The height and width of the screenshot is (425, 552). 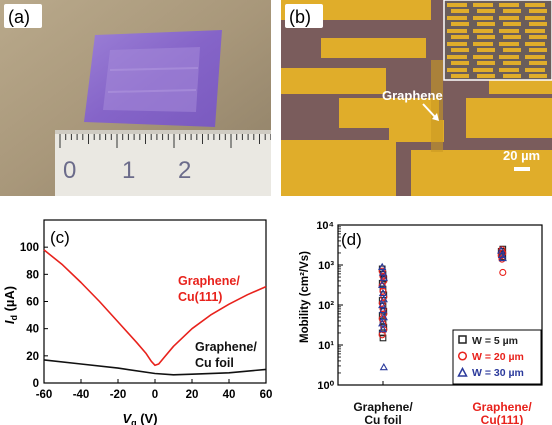 What do you see at coordinates (462, 356) in the screenshot?
I see `legend-circle-marker` at bounding box center [462, 356].